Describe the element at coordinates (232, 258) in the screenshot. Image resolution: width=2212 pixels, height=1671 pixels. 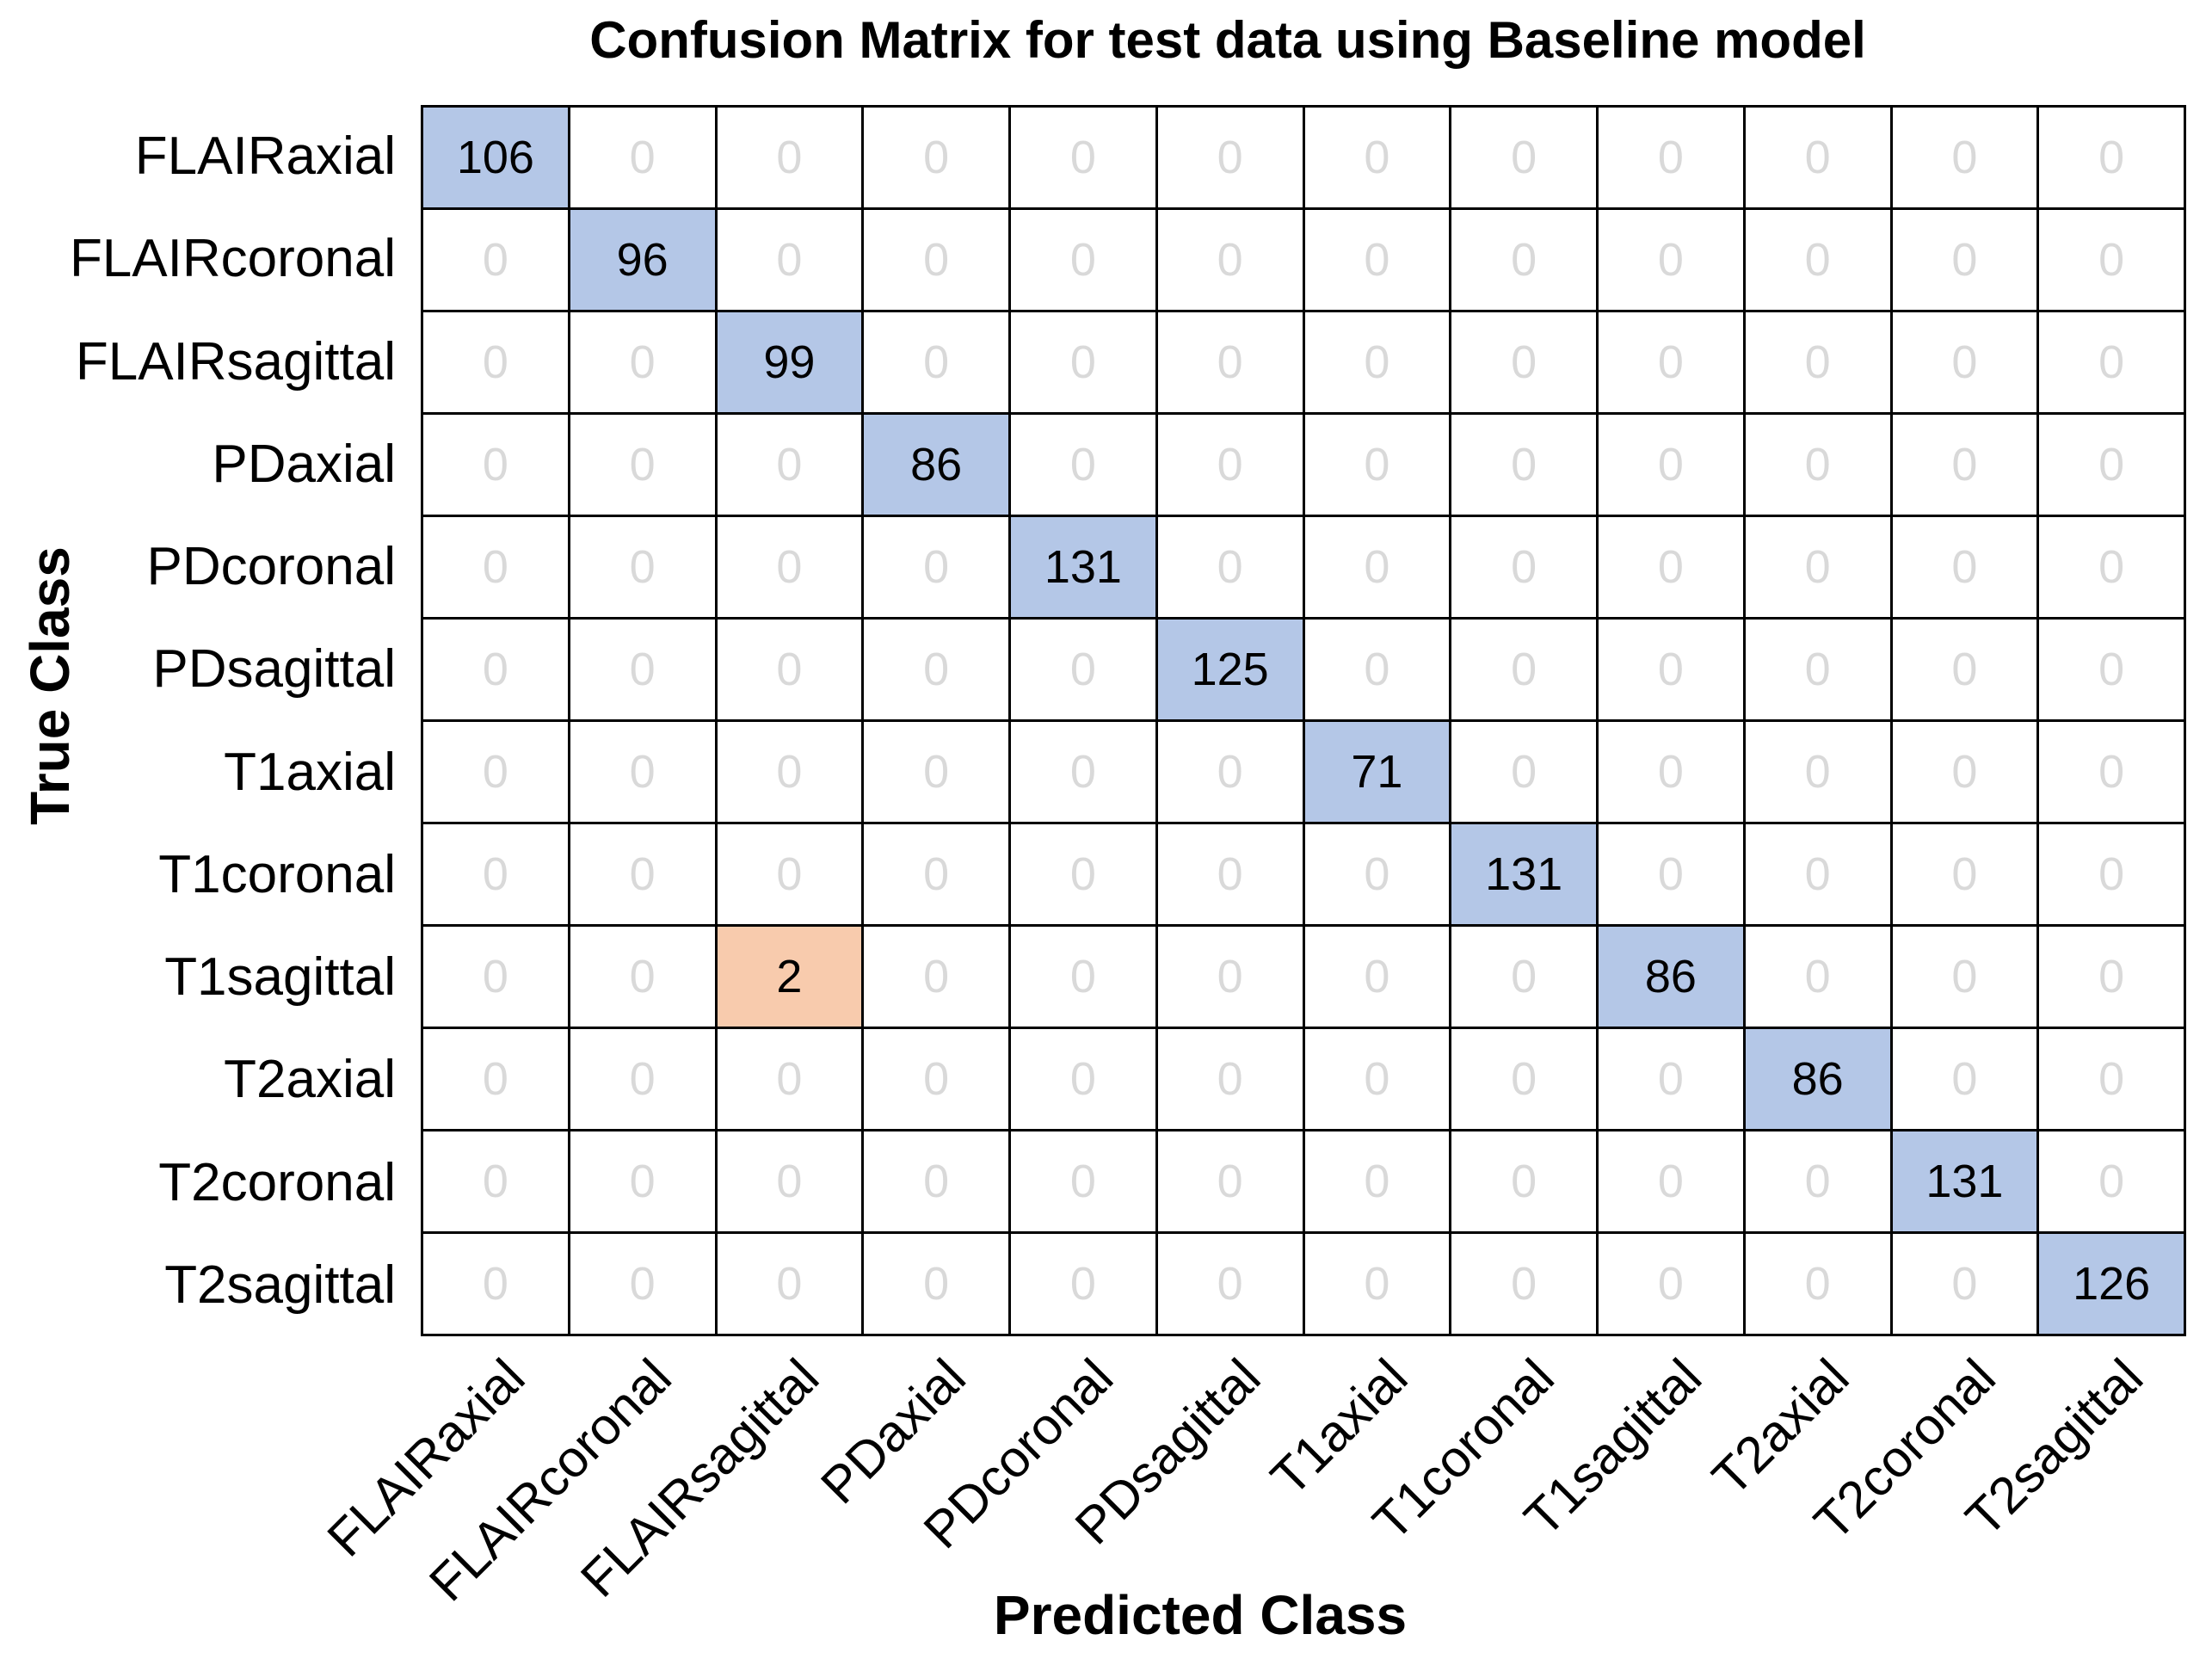
I see `y-tick-label: FLAIRcoronal` at that location.